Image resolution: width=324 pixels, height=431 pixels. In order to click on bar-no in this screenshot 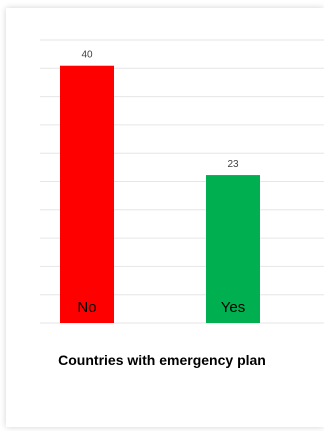, I will do `click(87, 194)`.